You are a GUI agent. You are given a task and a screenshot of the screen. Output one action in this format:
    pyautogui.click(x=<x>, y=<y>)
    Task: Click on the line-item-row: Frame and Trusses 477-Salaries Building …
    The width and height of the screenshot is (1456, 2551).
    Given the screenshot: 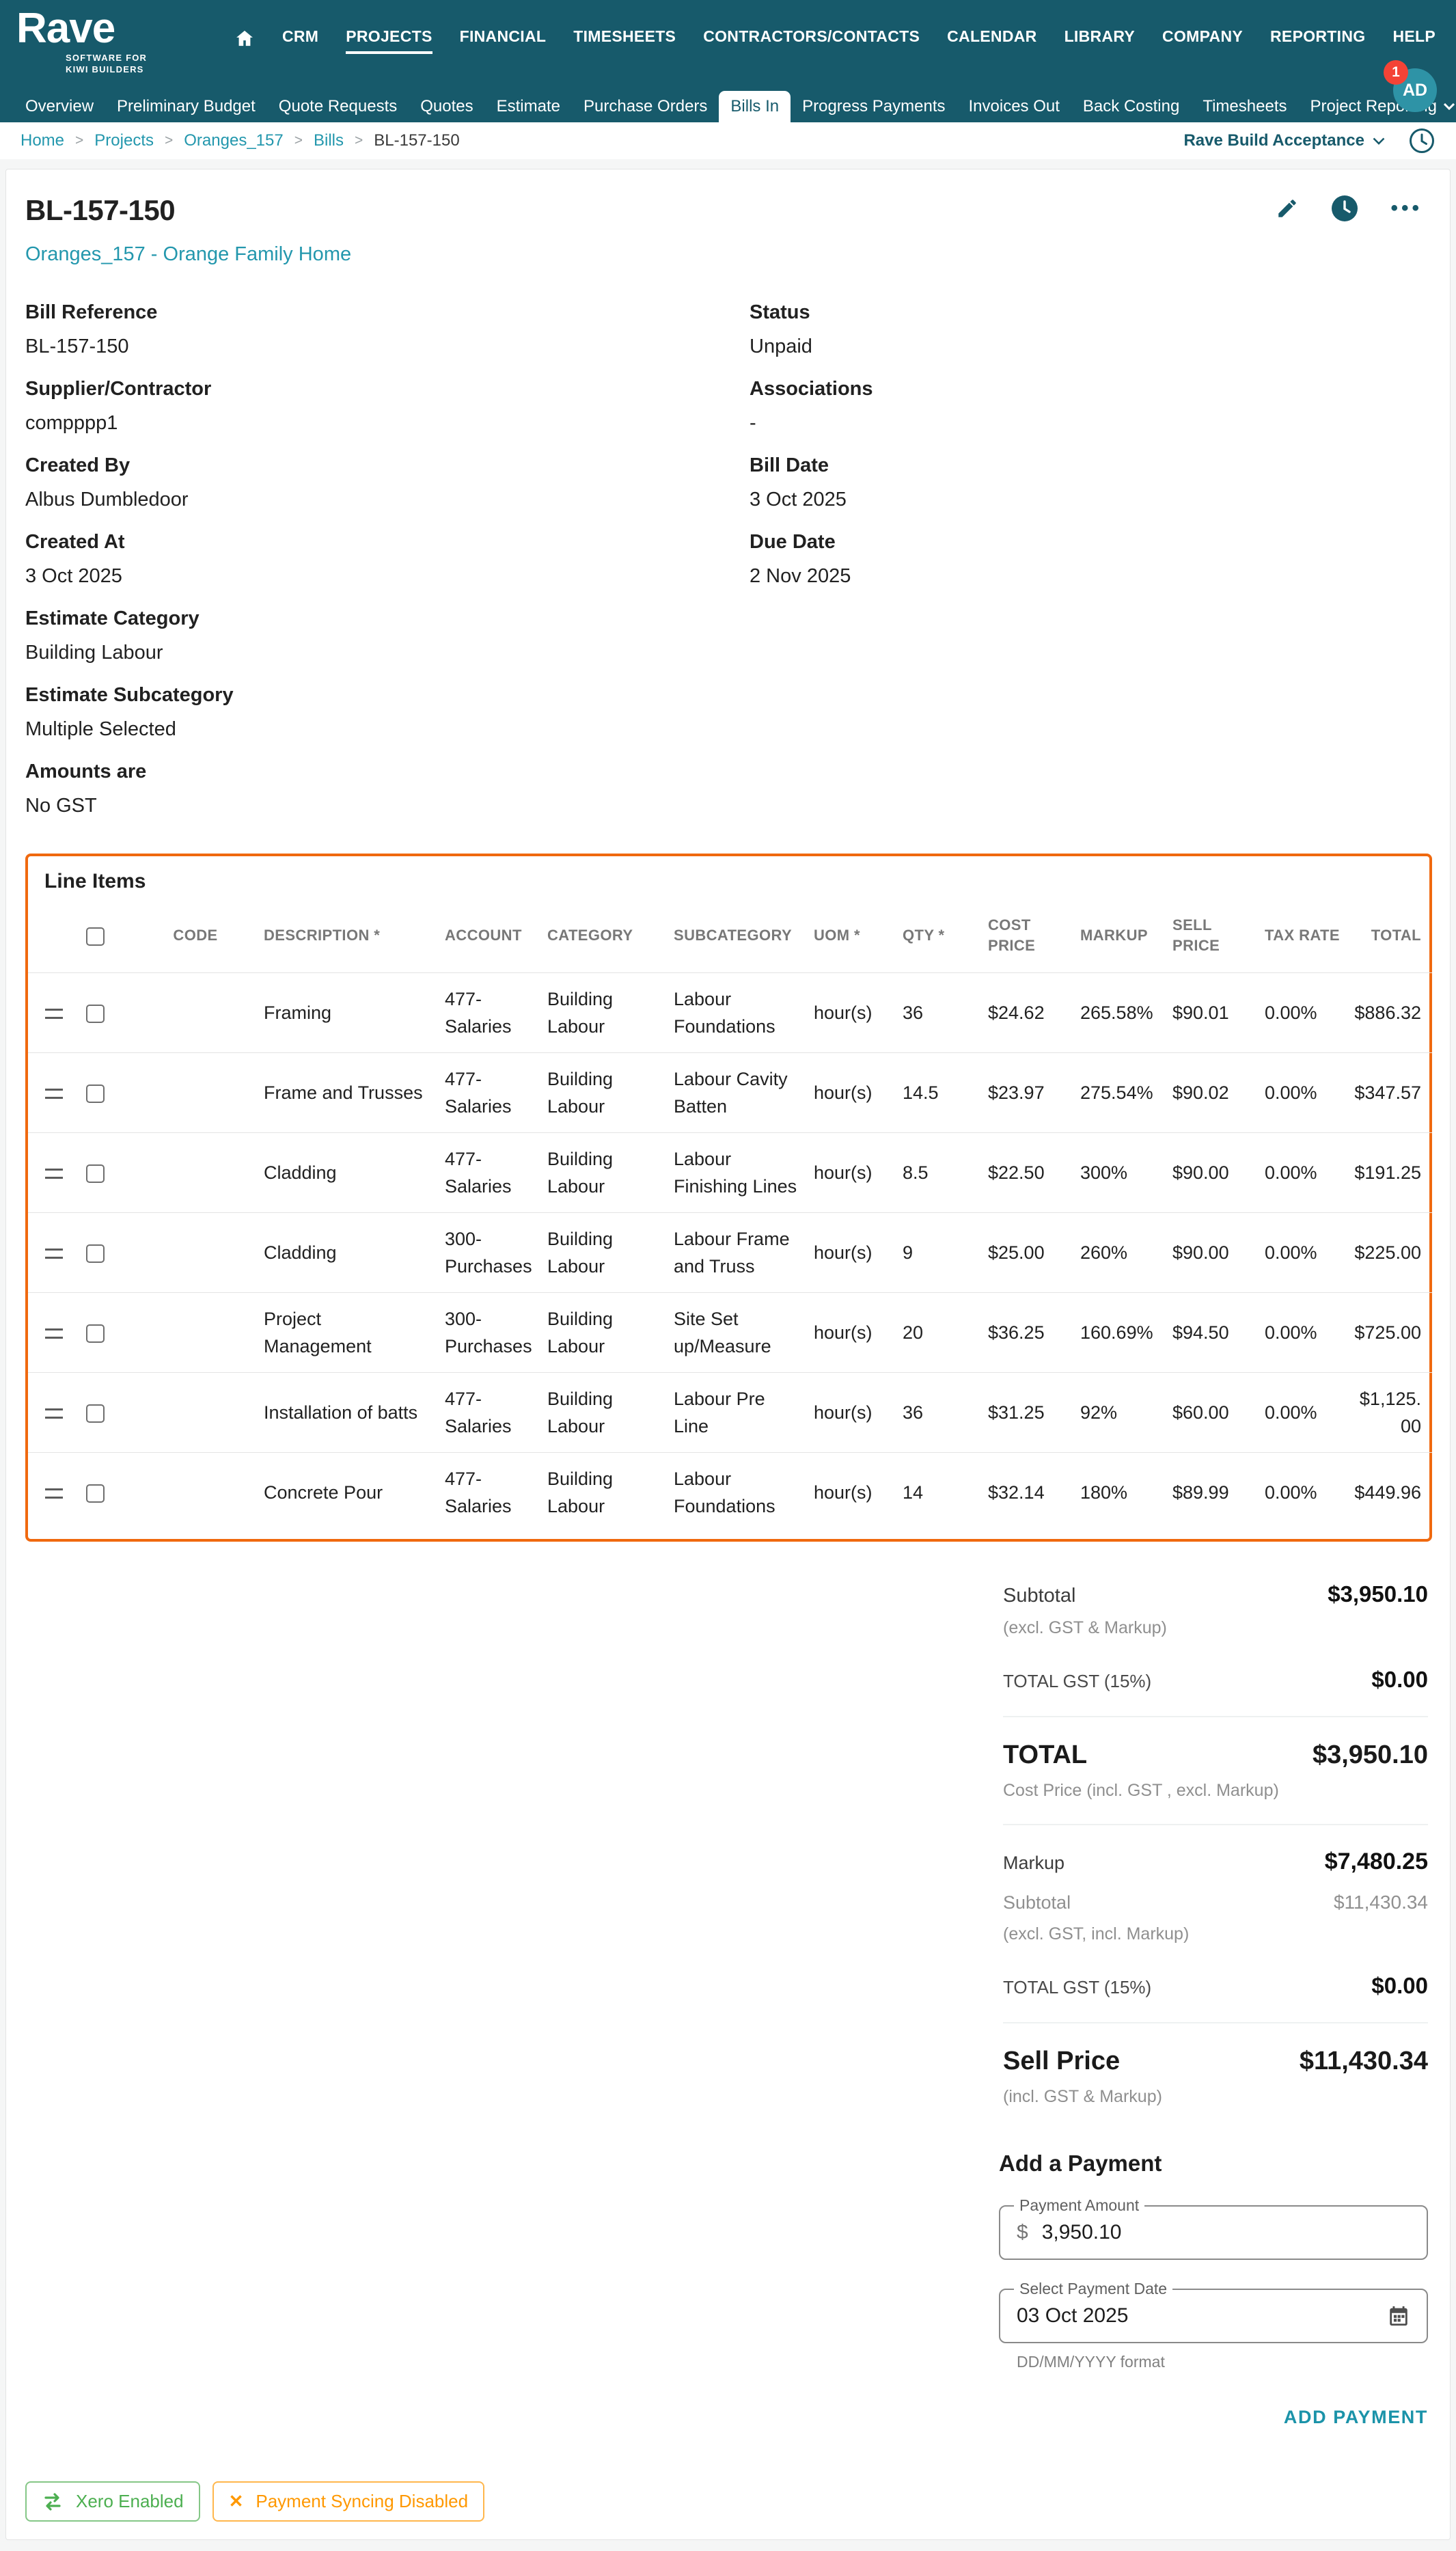 What is the action you would take?
    pyautogui.click(x=730, y=1092)
    